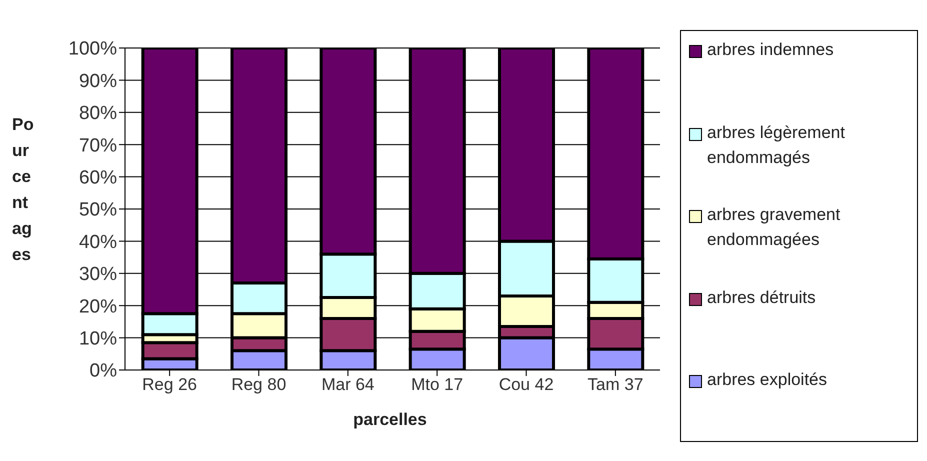 The height and width of the screenshot is (461, 927). Describe the element at coordinates (347, 384) in the screenshot. I see `x-tick-label: Mar 64` at that location.